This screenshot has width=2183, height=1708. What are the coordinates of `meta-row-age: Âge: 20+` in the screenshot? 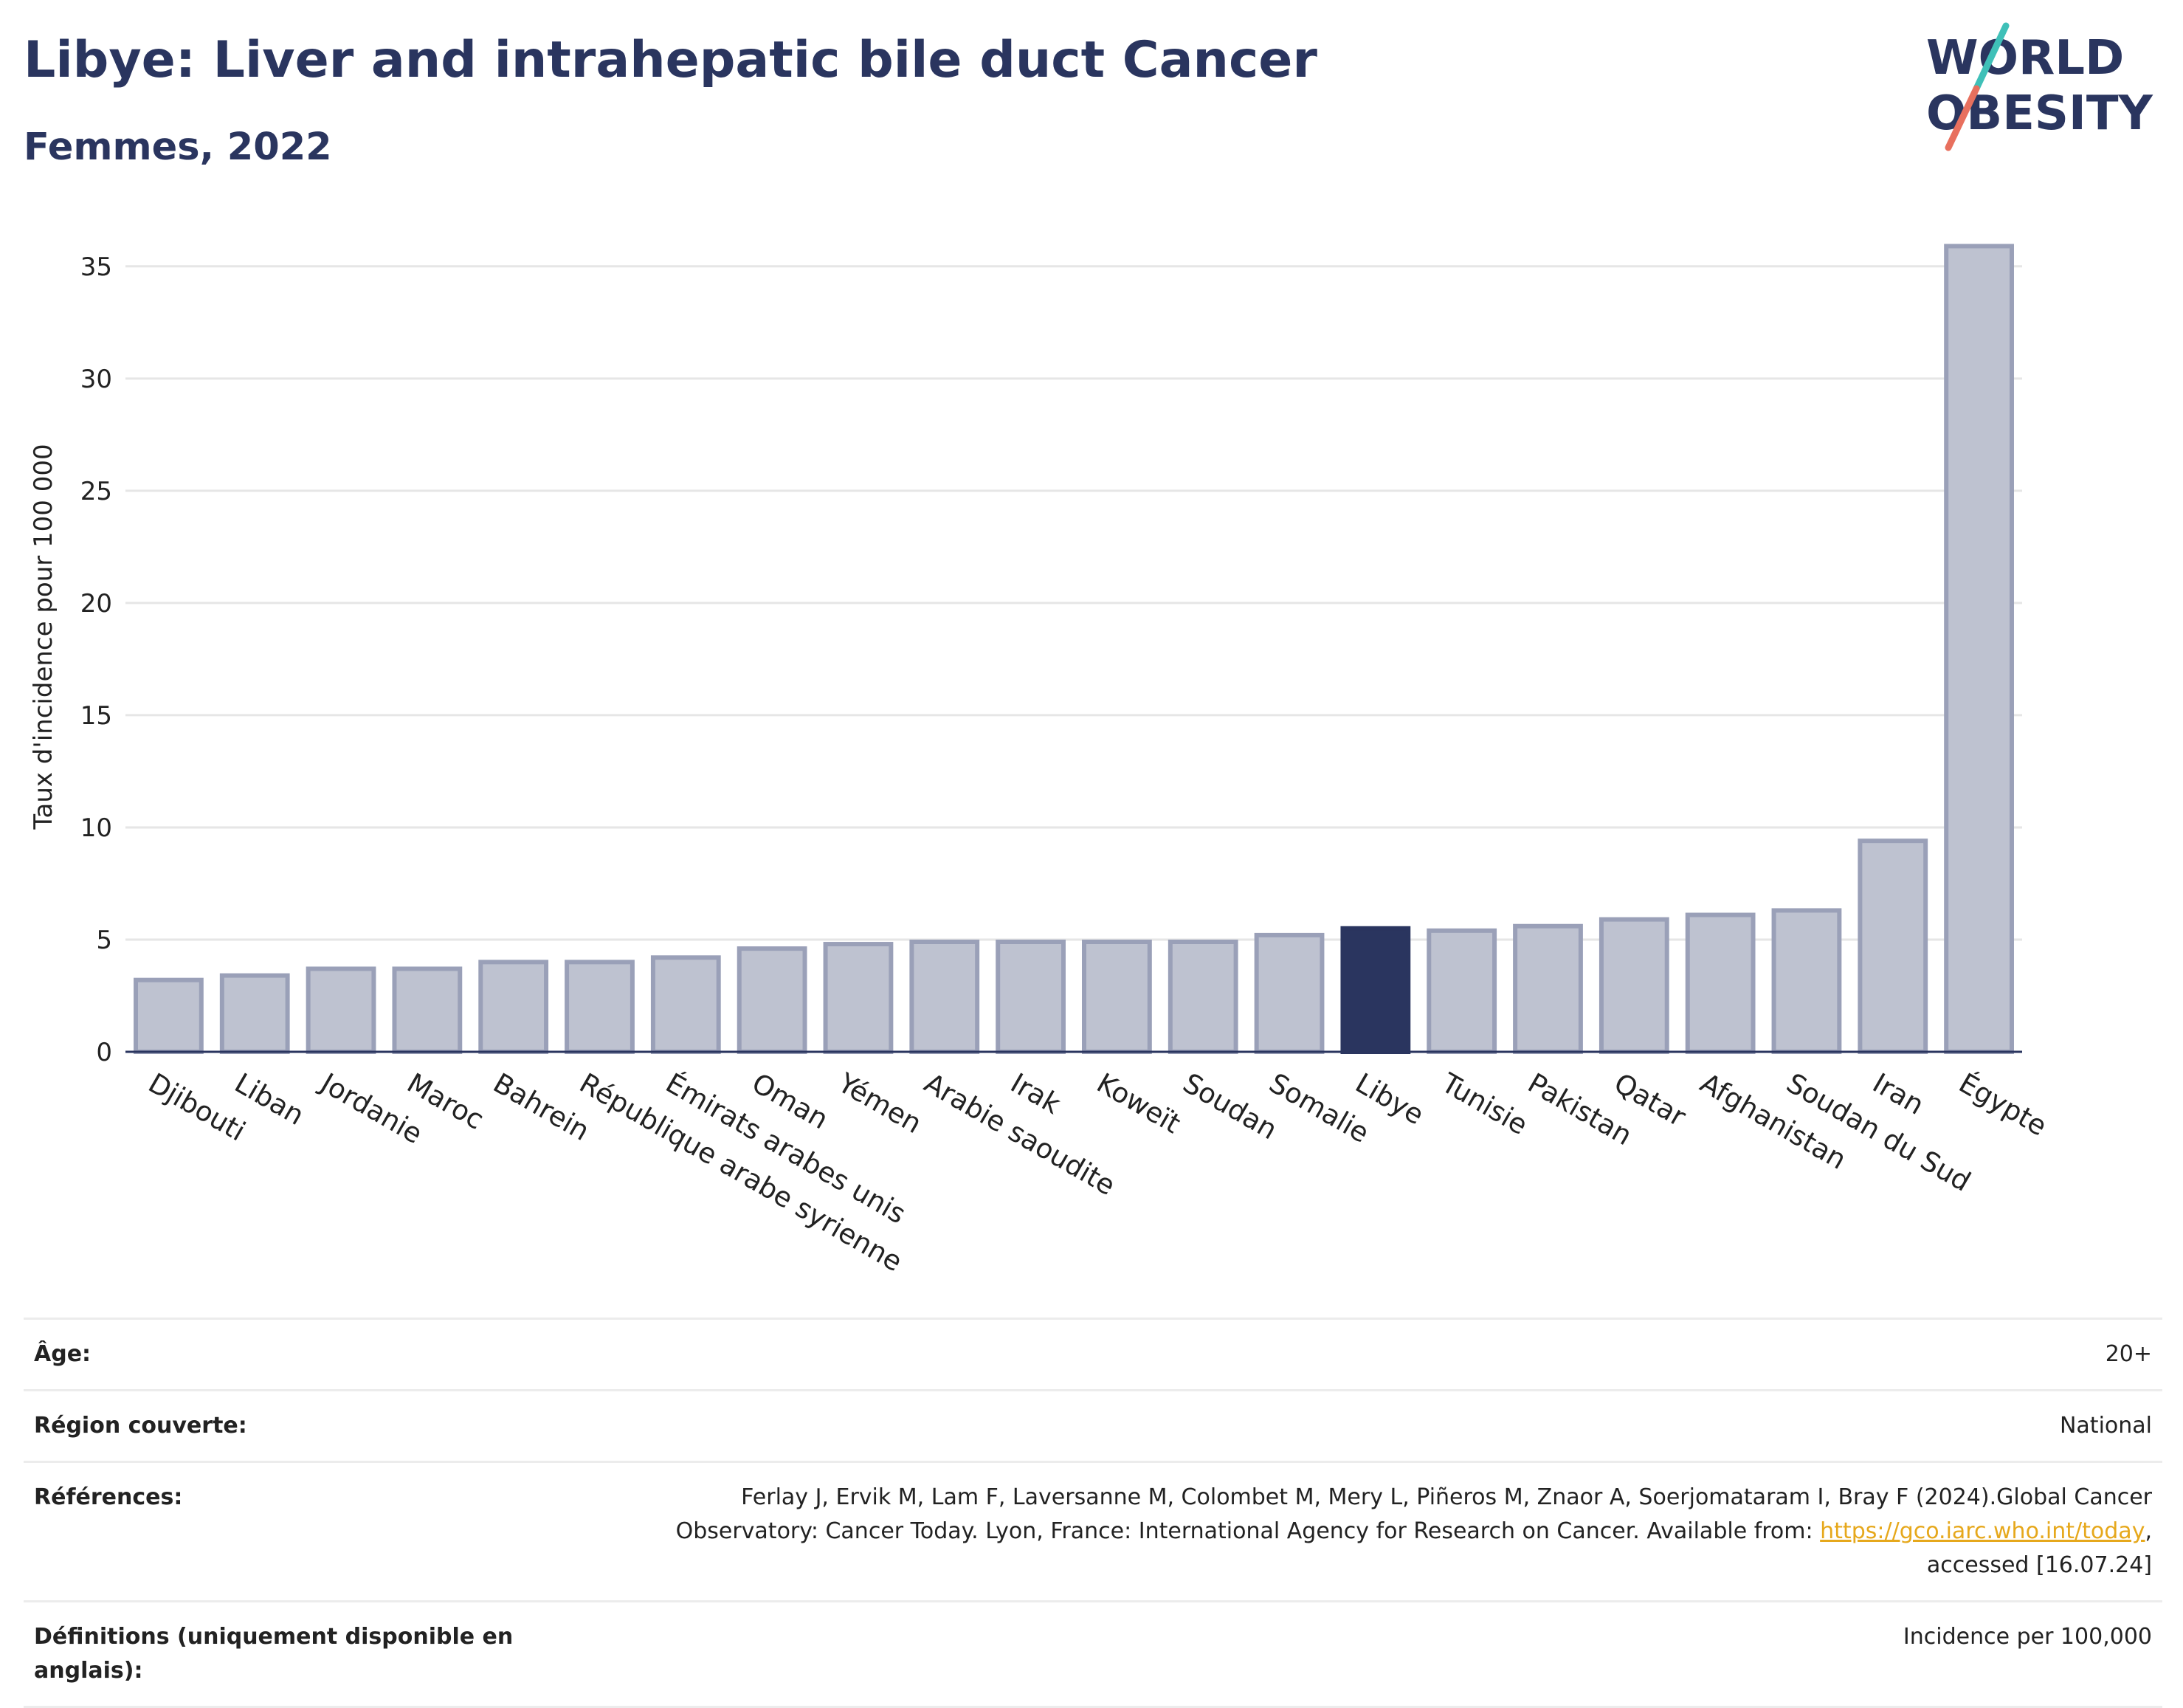 It's located at (1093, 1354).